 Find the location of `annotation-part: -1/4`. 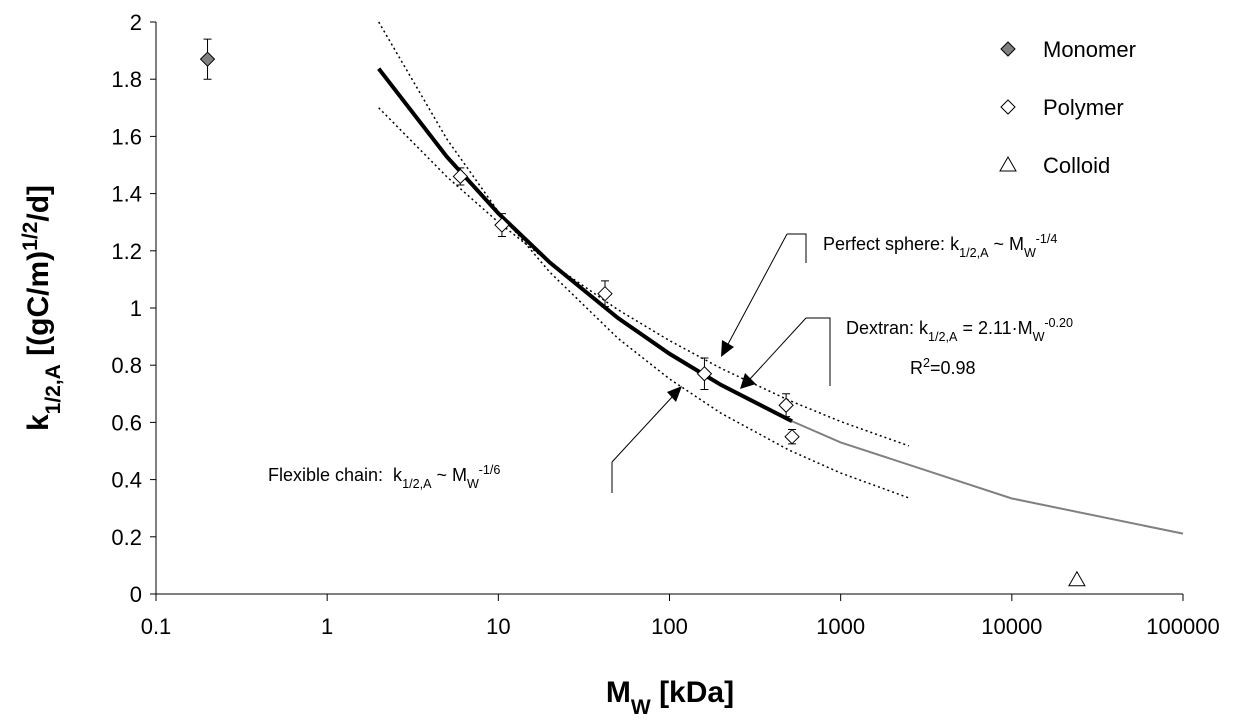

annotation-part: -1/4 is located at coordinates (1047, 239).